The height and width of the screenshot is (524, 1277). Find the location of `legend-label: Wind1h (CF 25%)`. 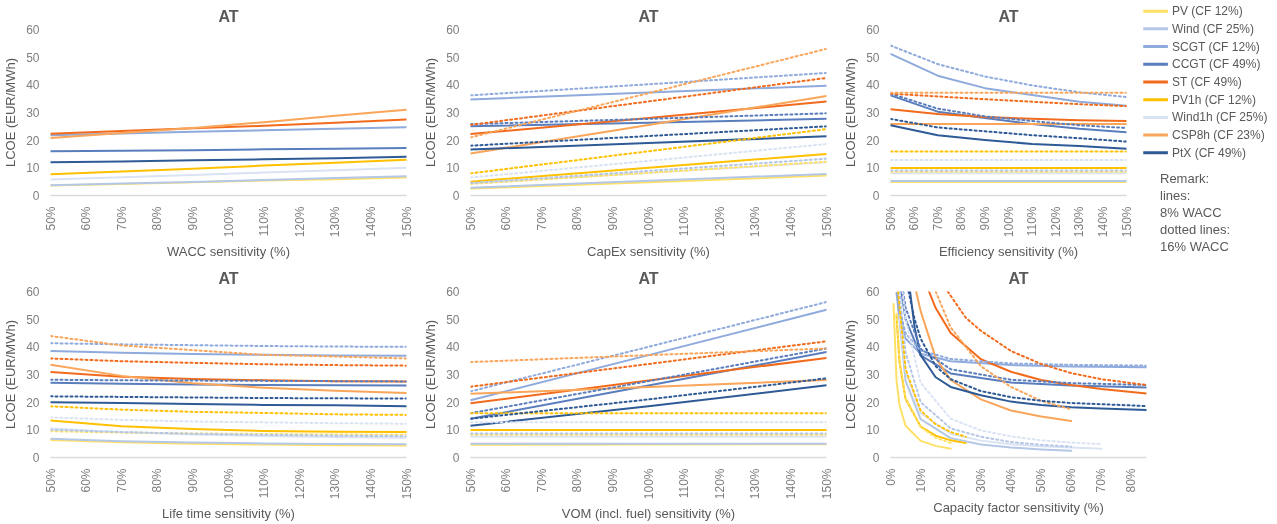

legend-label: Wind1h (CF 25%) is located at coordinates (1220, 117).